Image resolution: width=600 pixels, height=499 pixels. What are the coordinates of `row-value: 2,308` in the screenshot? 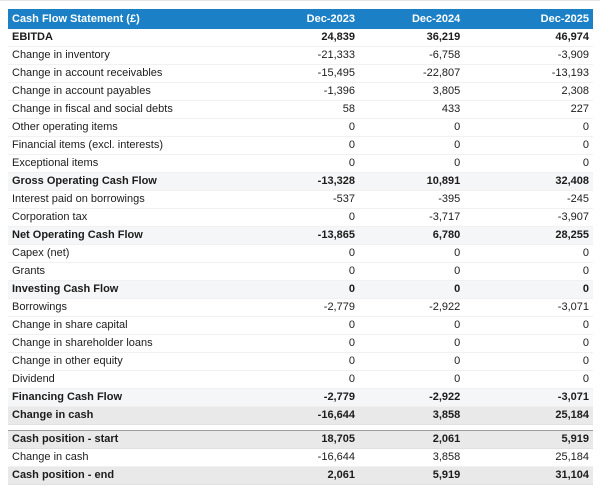 It's located at (528, 91).